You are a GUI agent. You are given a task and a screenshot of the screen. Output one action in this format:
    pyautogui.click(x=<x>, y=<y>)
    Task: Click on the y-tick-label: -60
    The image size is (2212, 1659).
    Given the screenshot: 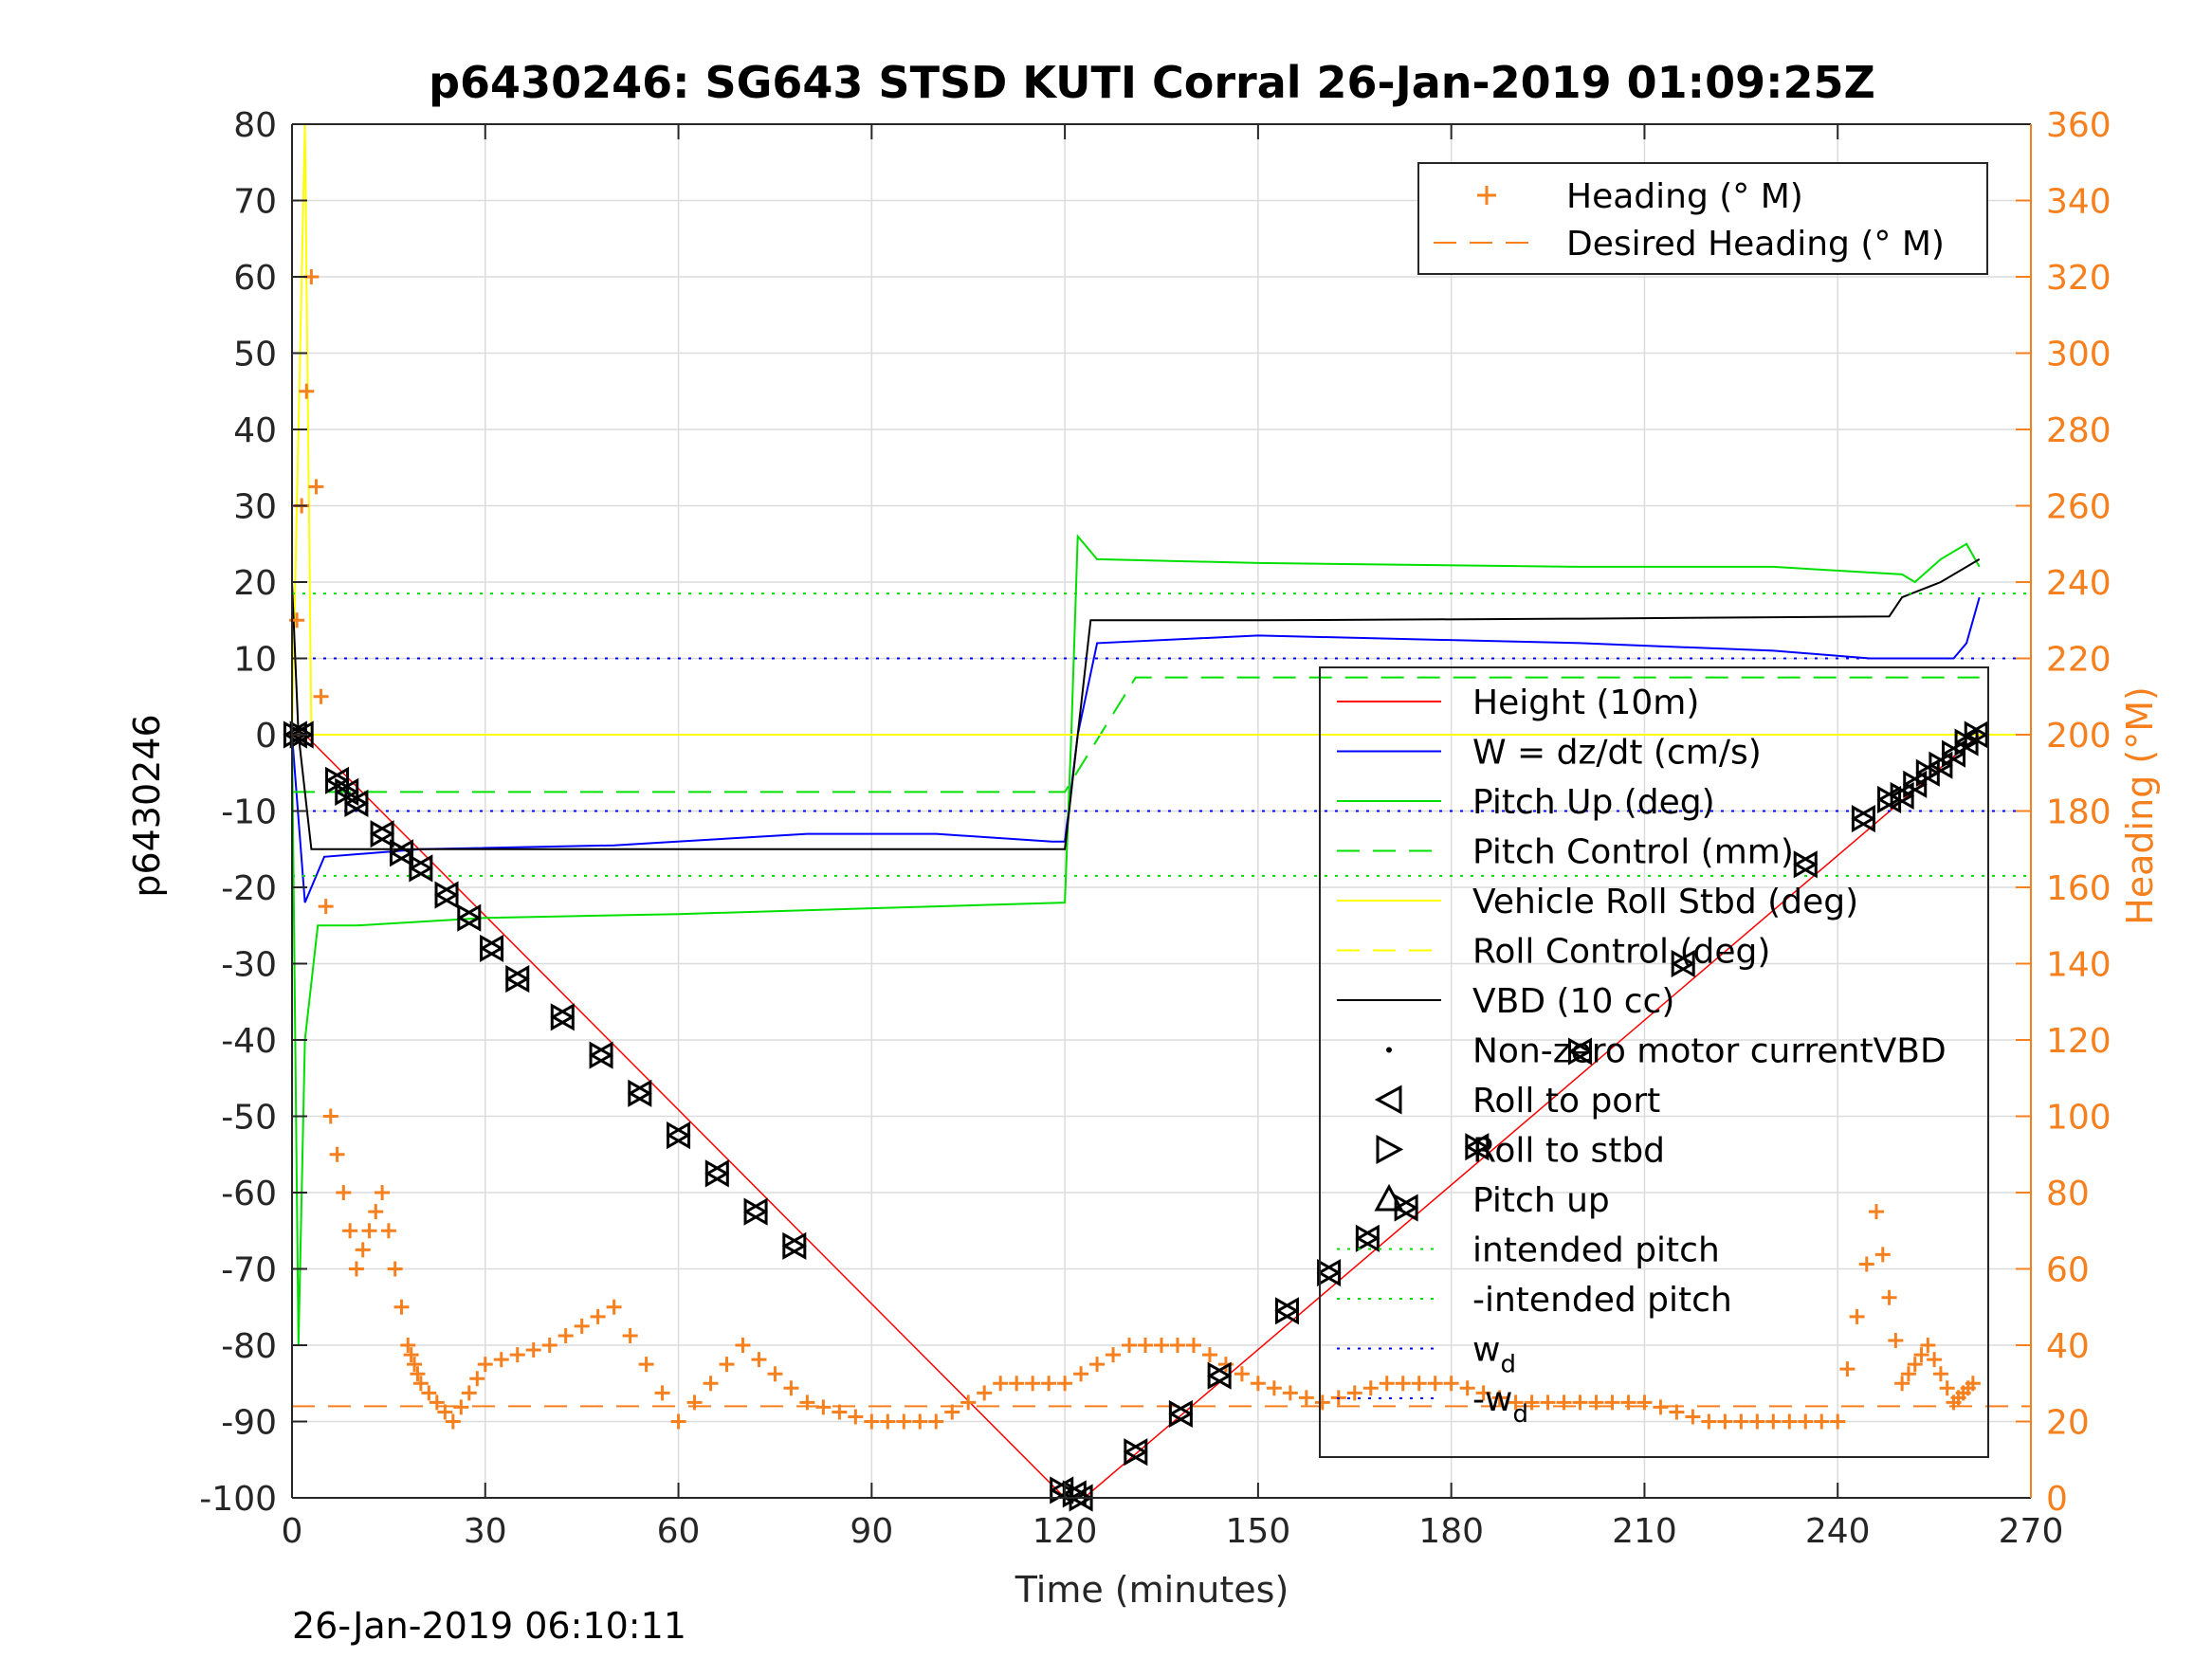 What is the action you would take?
    pyautogui.click(x=249, y=1194)
    